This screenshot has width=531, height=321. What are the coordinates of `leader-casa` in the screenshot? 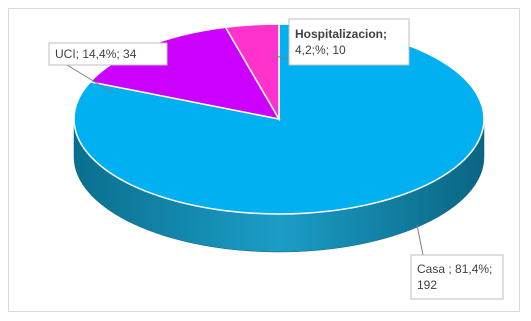 It's located at (420, 240).